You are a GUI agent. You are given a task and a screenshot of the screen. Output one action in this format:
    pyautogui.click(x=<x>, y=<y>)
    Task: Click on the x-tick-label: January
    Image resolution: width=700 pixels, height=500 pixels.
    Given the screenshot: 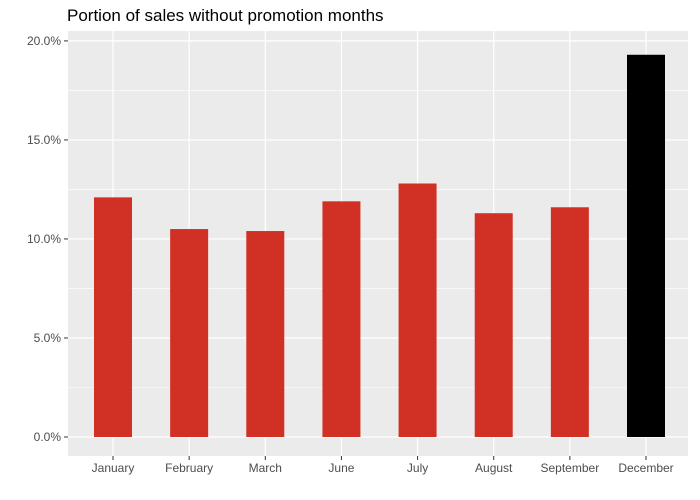 What is the action you would take?
    pyautogui.click(x=113, y=468)
    